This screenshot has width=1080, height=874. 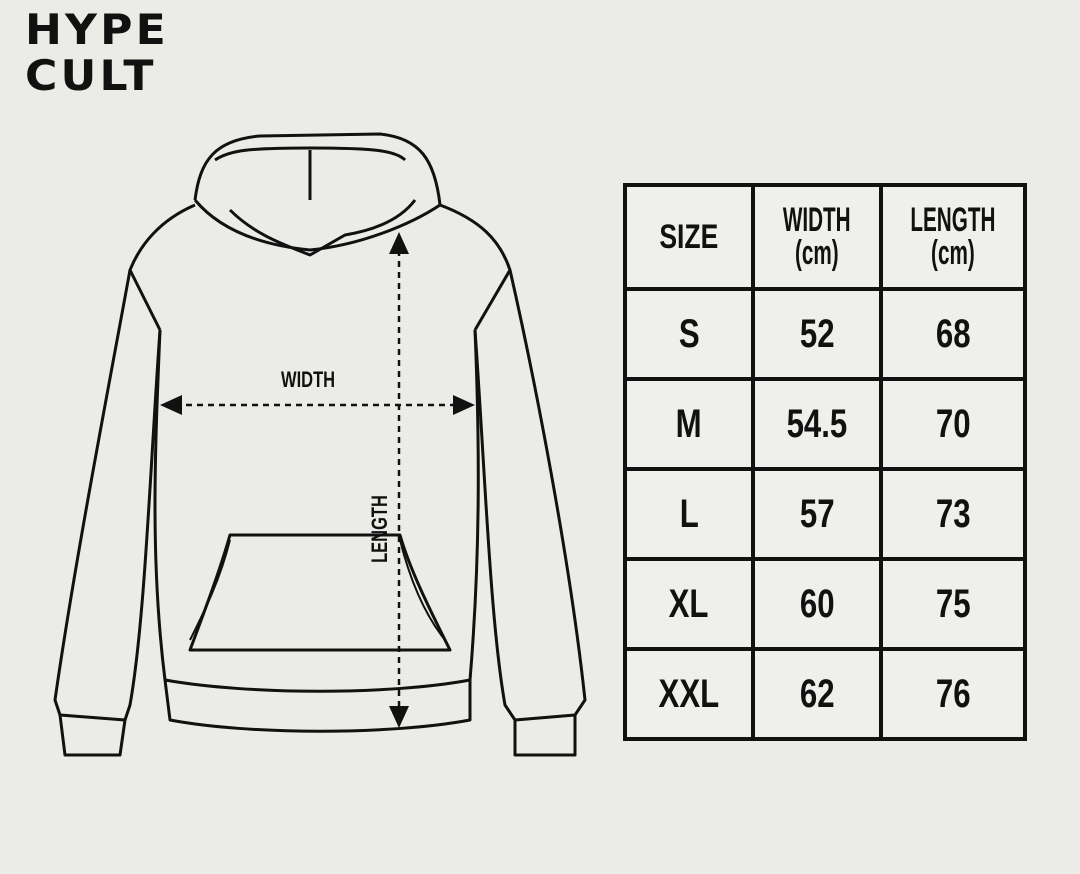 I want to click on header-length: LENGTH (cm), so click(x=953, y=237).